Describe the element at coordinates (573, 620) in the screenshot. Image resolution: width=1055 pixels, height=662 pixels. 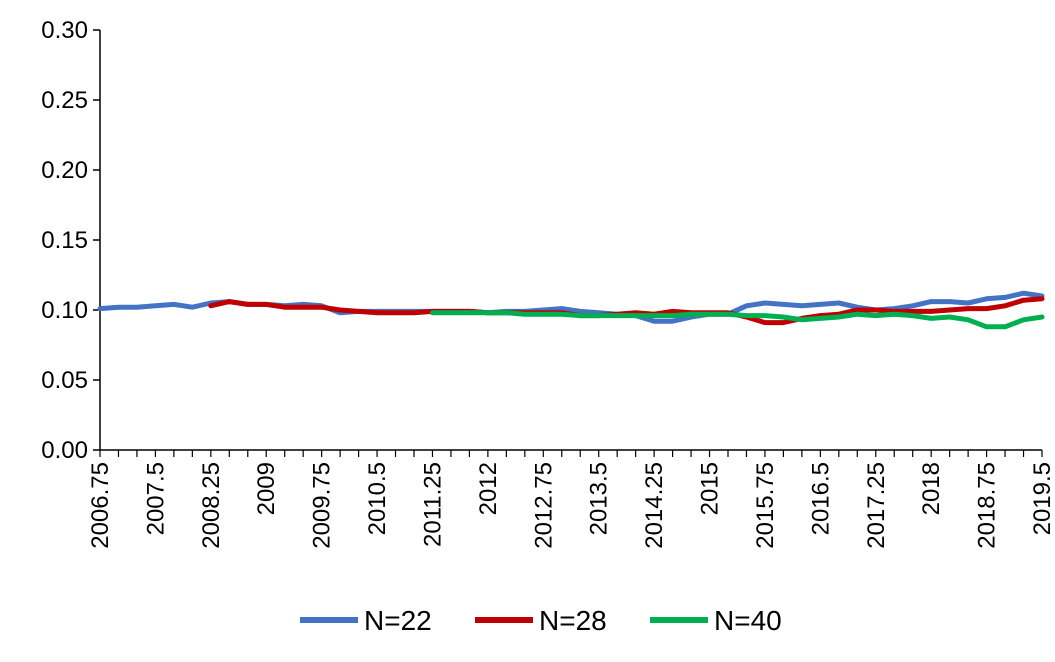
I see `legend-label: N=28` at that location.